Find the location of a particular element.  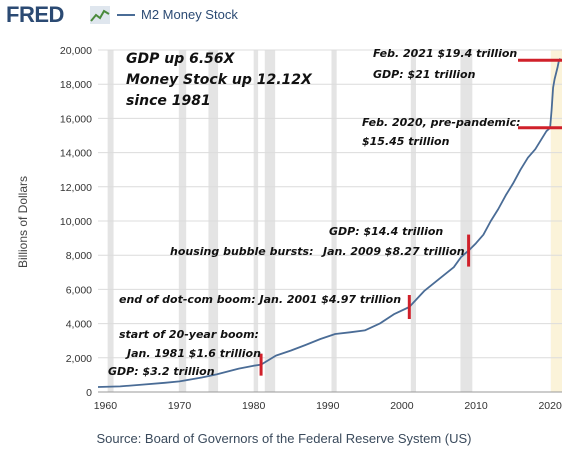

summary-line-2: Money Stock up 12.12X is located at coordinates (219, 80).